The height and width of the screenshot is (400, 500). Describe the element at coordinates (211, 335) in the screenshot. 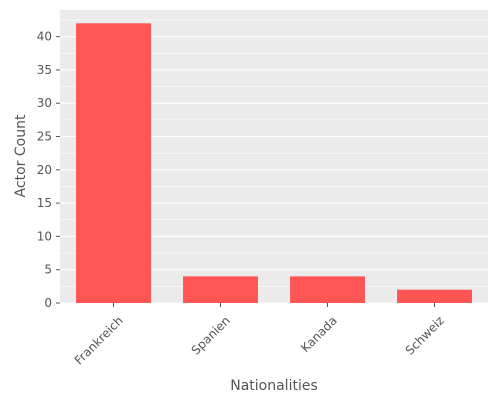

I see `x-tick-label-spanien: Spanien` at that location.